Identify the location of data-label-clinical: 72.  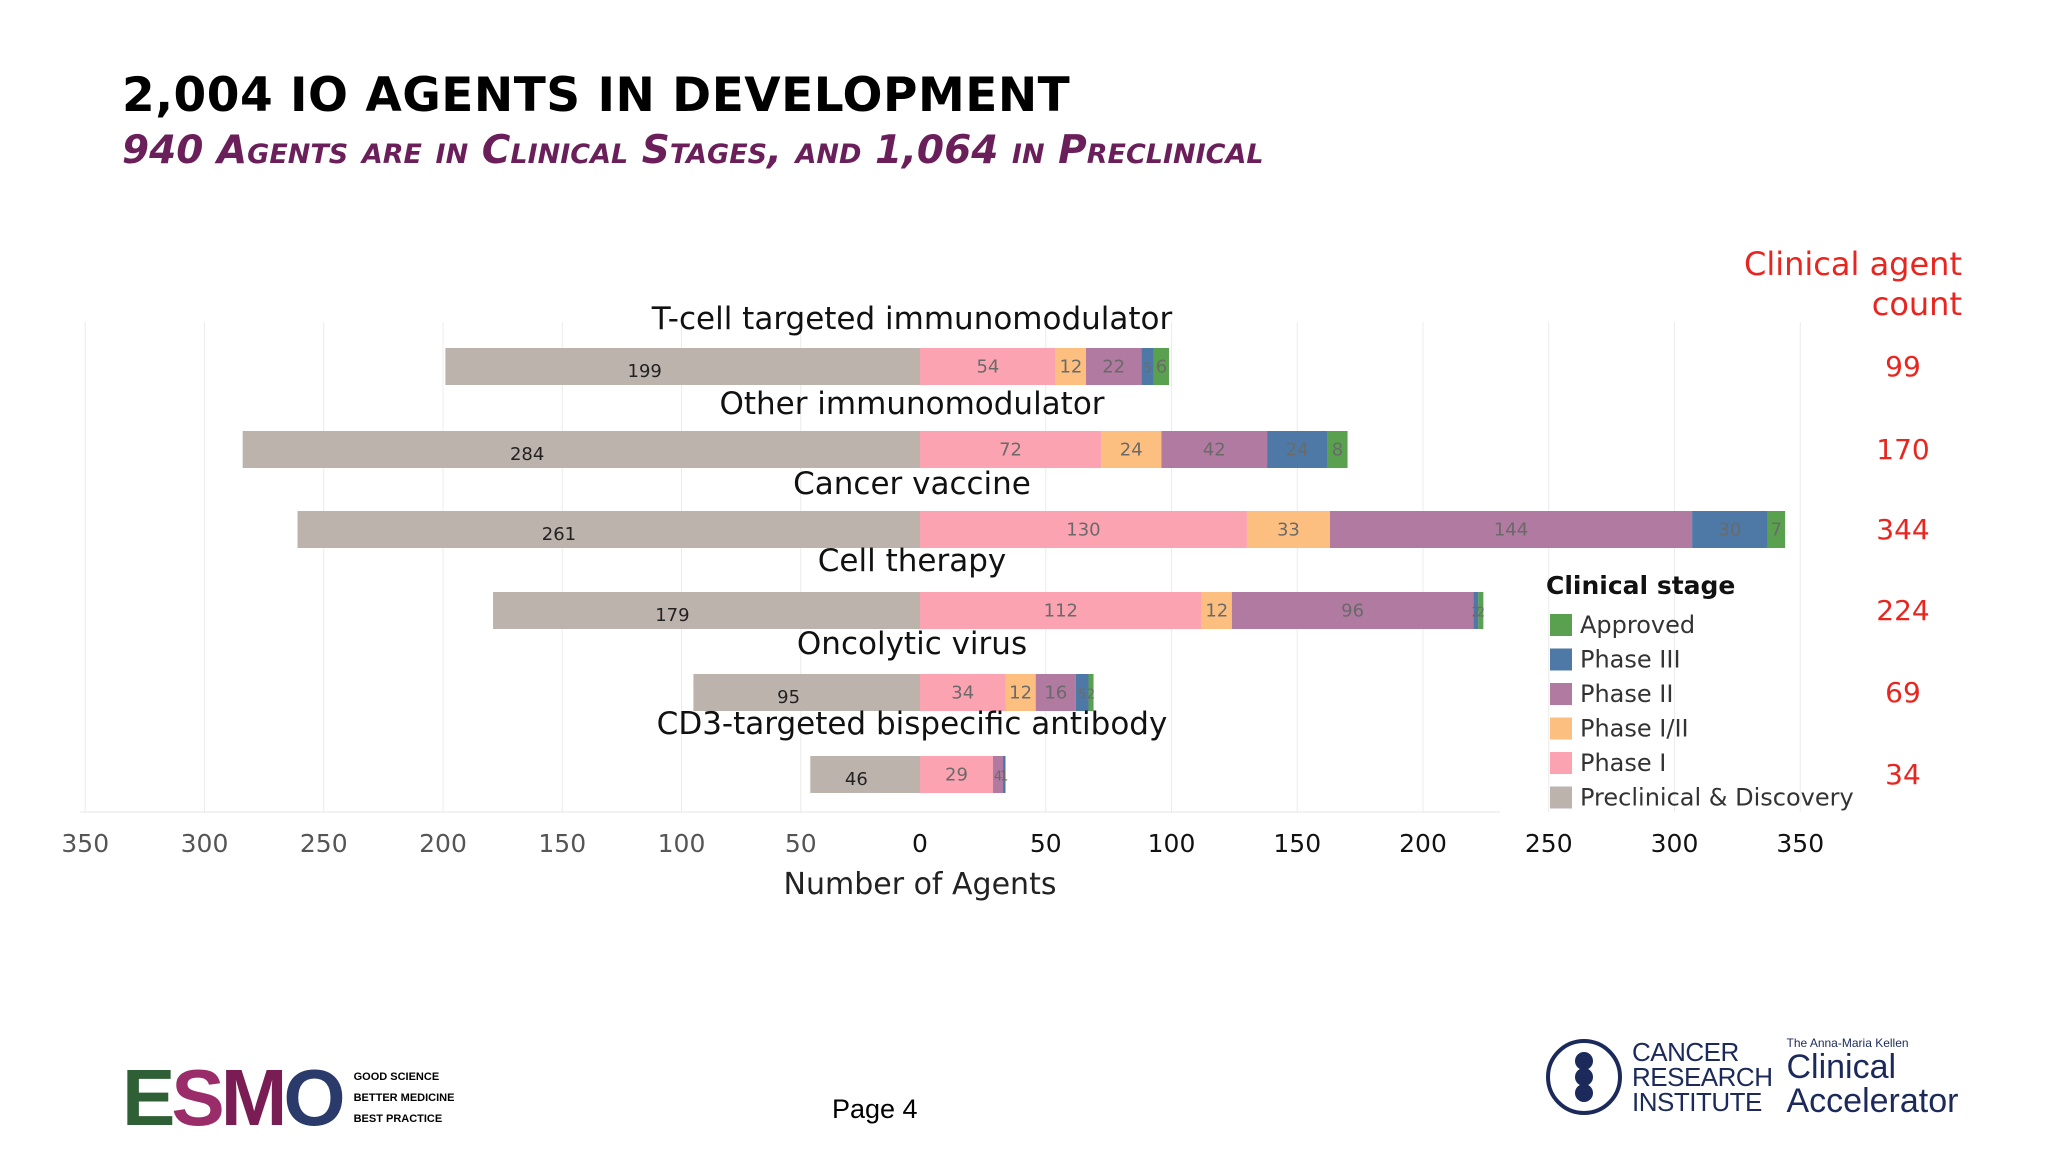
(1010, 450).